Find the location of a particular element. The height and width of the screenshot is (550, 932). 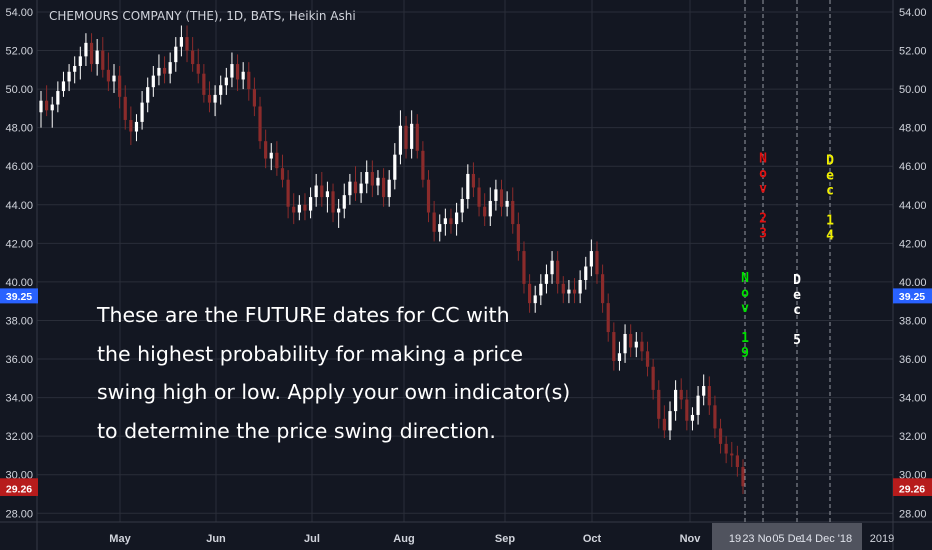

future-date-label-char: c is located at coordinates (797, 310).